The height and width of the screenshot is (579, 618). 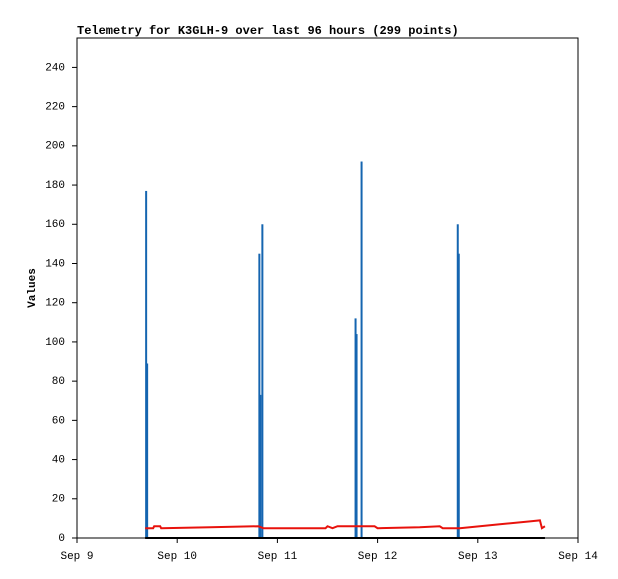 What do you see at coordinates (58, 500) in the screenshot?
I see `y-tick-label: 20` at bounding box center [58, 500].